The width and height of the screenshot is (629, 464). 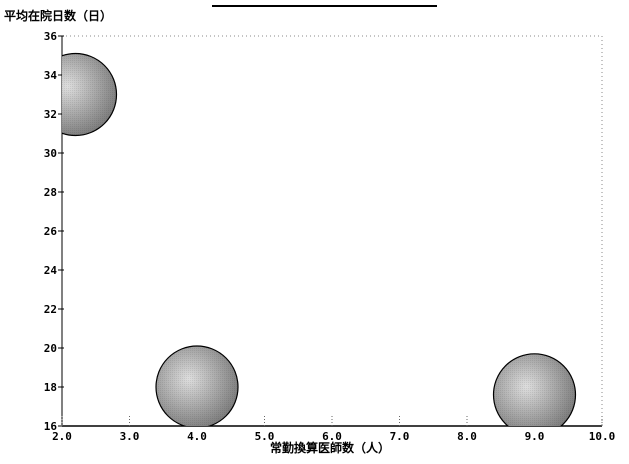 I want to click on y-axis-title: 平均在院日数（日）, so click(x=58, y=15).